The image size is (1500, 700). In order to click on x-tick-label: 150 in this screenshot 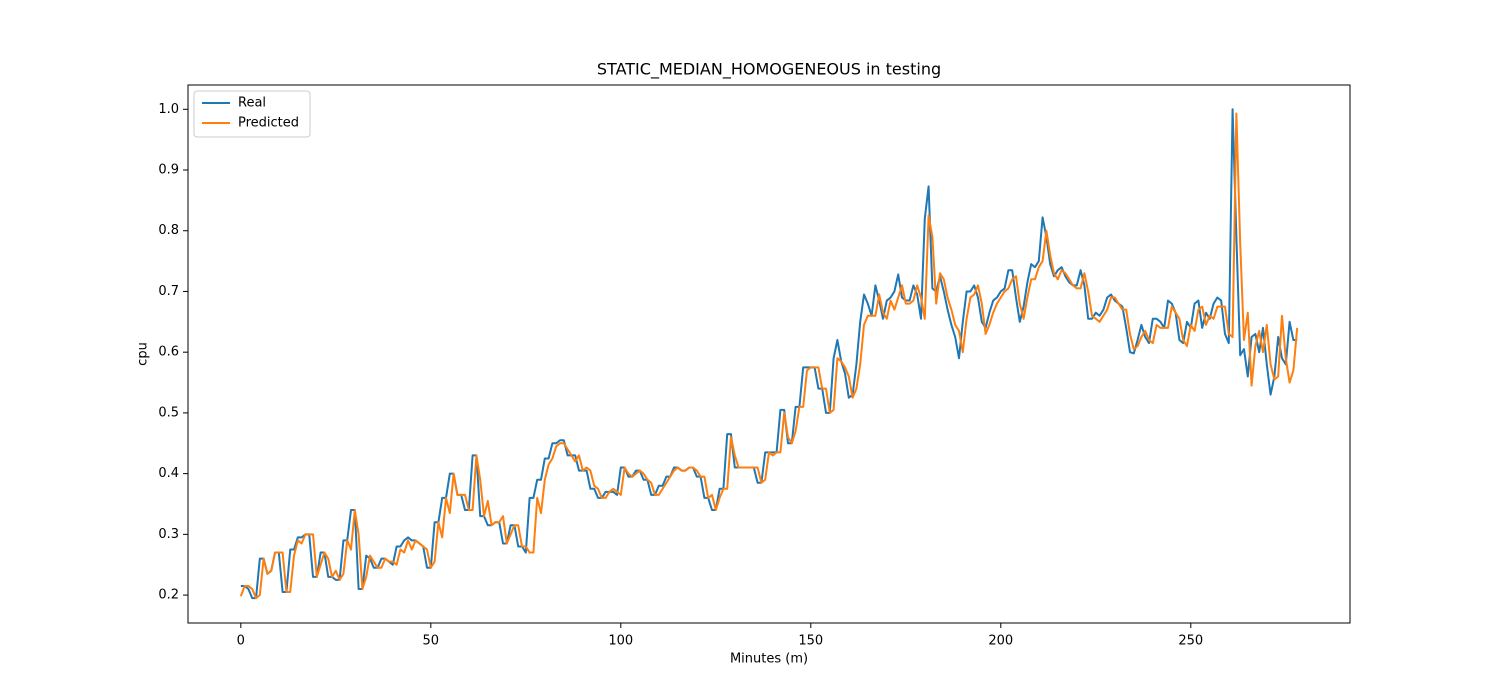, I will do `click(810, 641)`.